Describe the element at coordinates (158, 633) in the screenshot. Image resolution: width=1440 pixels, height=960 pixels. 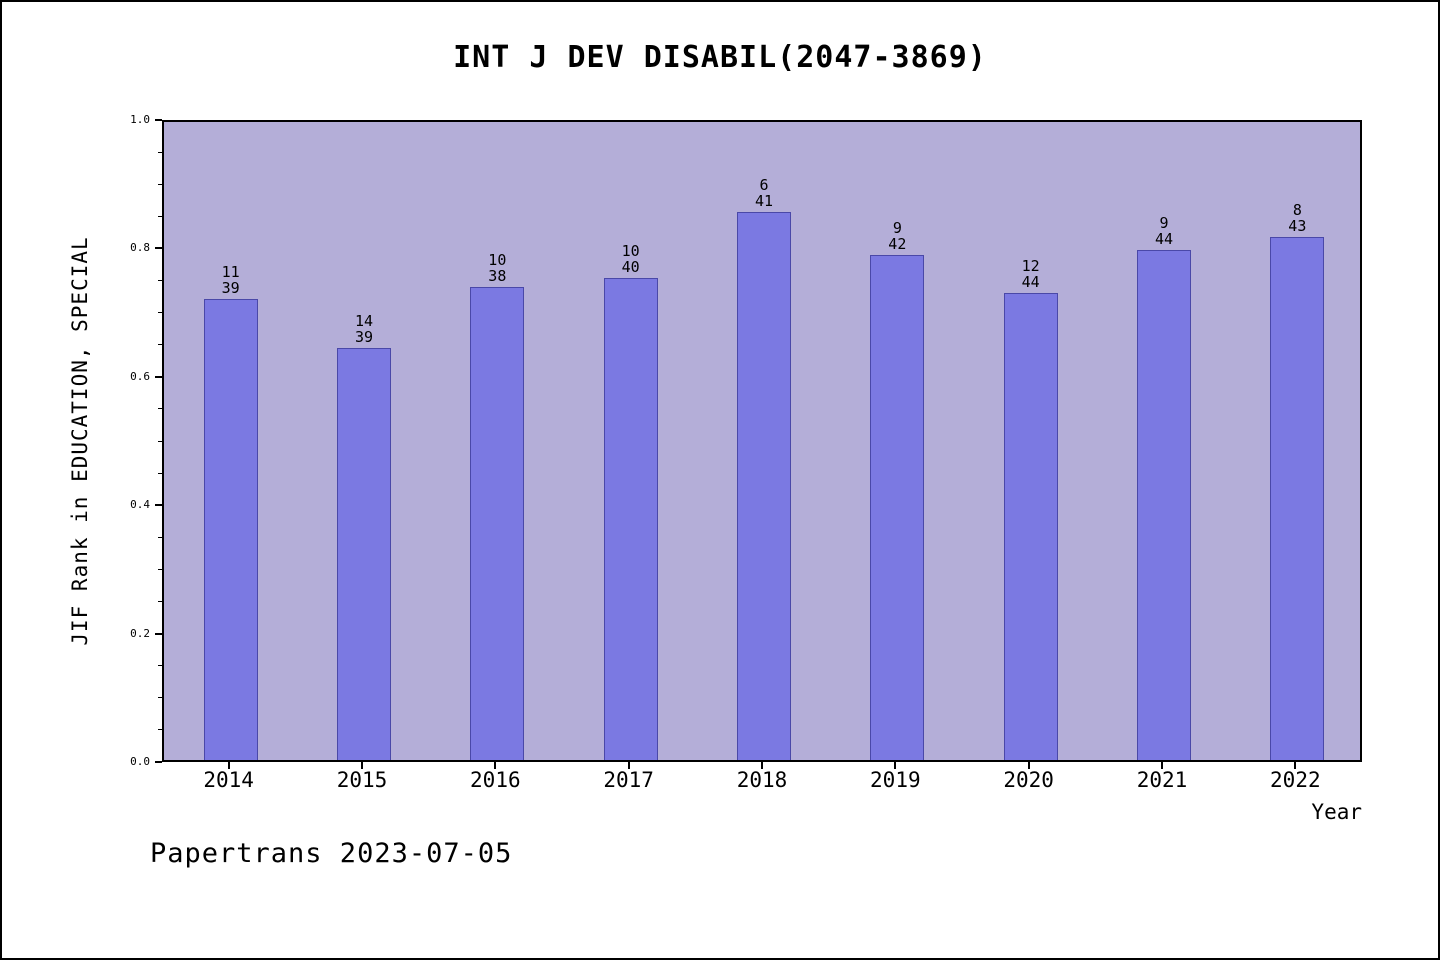
I see `y-tick-mark-0.2` at that location.